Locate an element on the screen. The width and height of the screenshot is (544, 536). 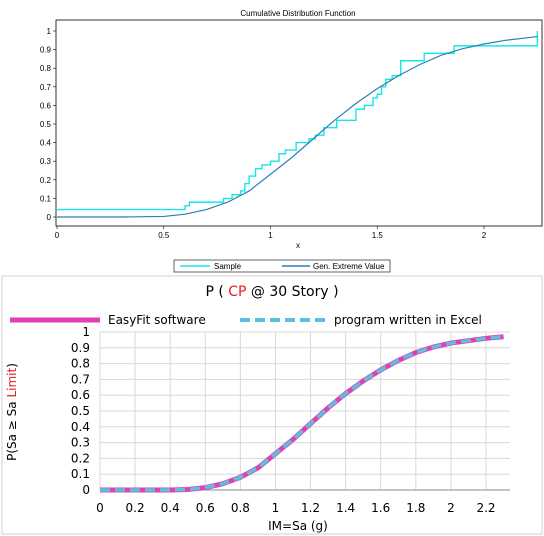
fragility-x-axis: 0 0.2 0.4 0.6 0.8 1 1.2 1.4 1.6 1.8 2 2.2 is located at coordinates (295, 508).